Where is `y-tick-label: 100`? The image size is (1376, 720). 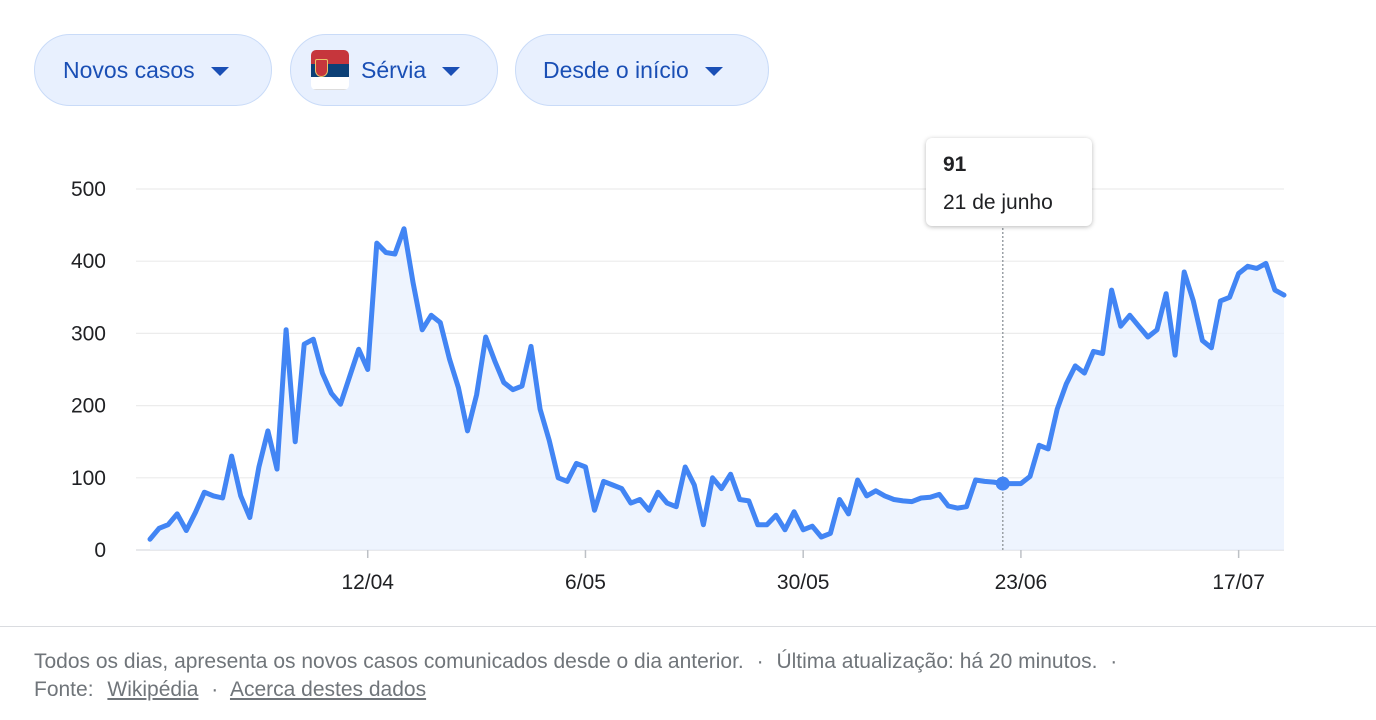
y-tick-label: 100 is located at coordinates (88, 478).